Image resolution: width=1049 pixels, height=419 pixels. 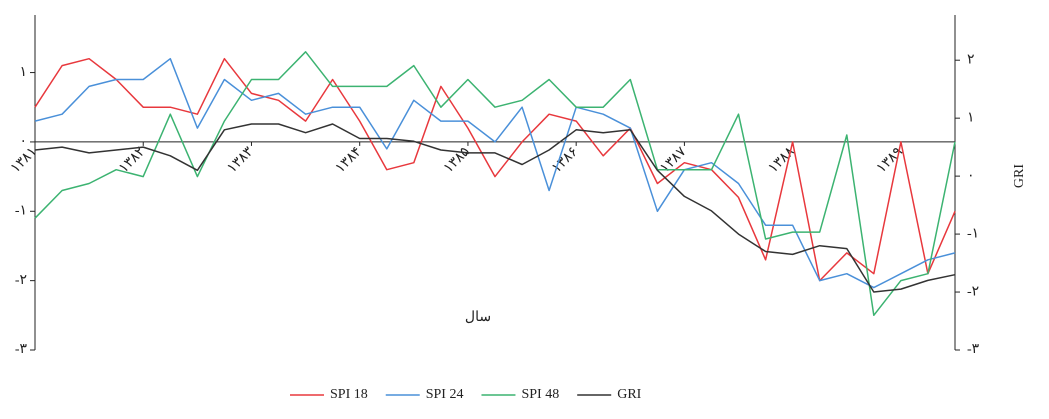 What do you see at coordinates (565, 160) in the screenshot?
I see `x-tick-label: ۱۳۸۶` at bounding box center [565, 160].